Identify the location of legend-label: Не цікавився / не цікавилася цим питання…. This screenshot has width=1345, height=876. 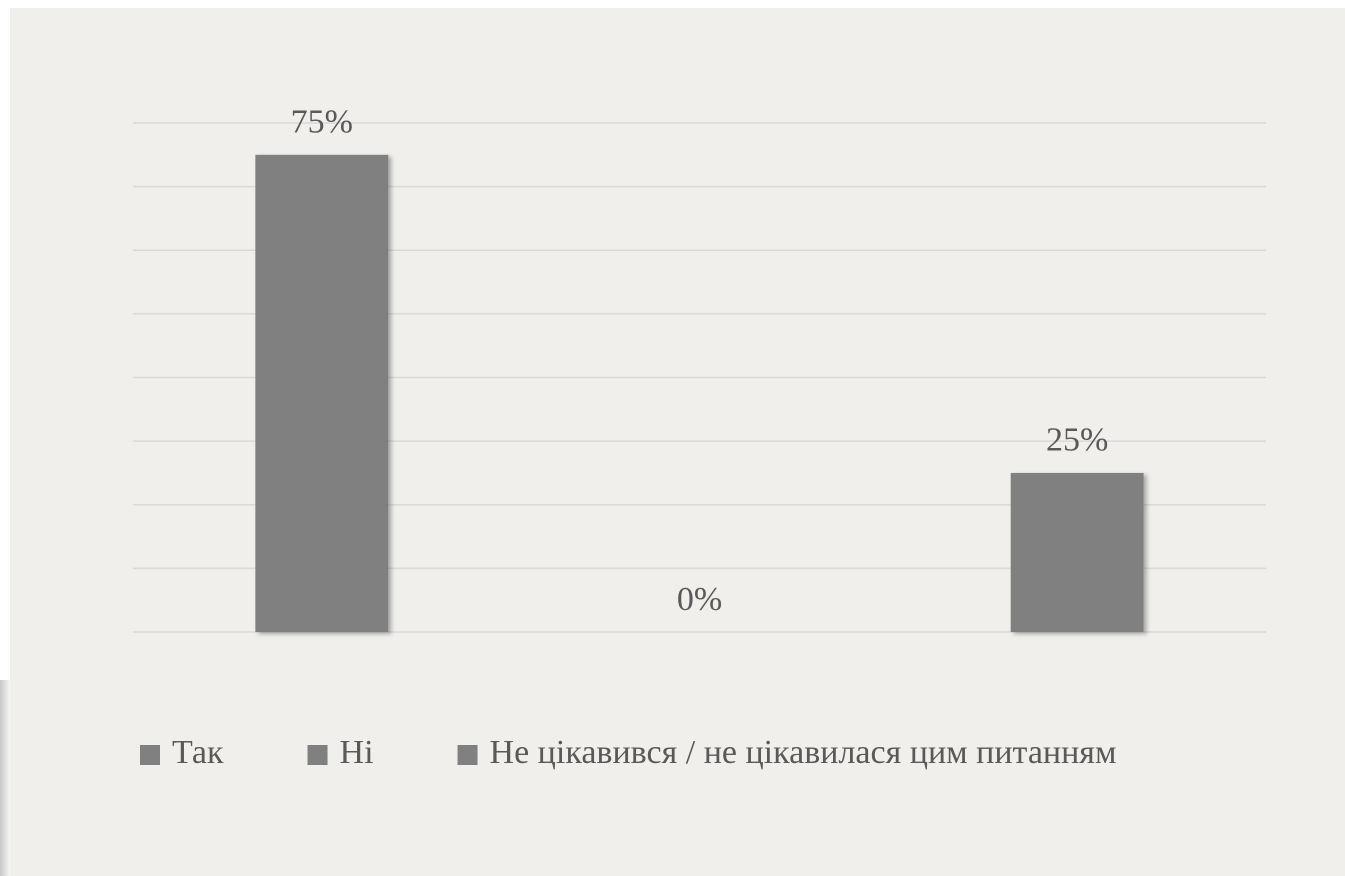
(803, 752).